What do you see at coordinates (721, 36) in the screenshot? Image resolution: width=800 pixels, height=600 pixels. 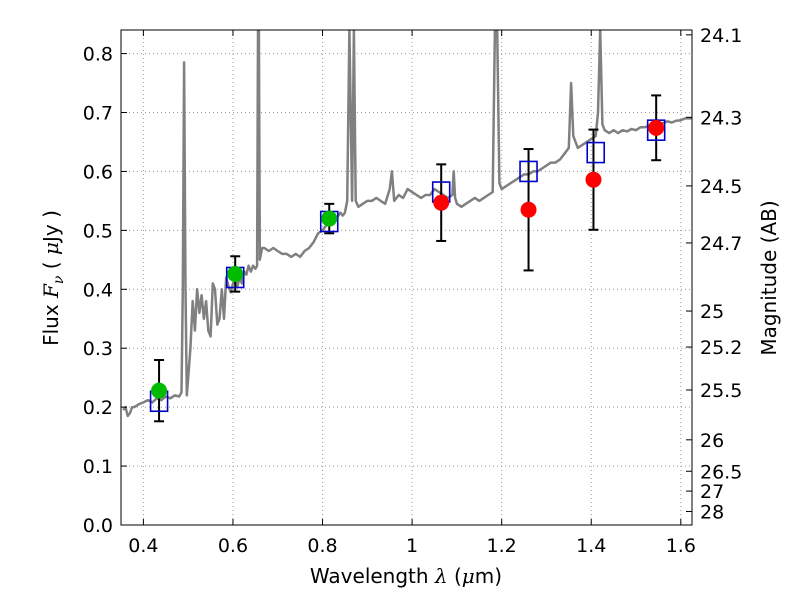 I see `magnitude-tick-label: 24.1` at bounding box center [721, 36].